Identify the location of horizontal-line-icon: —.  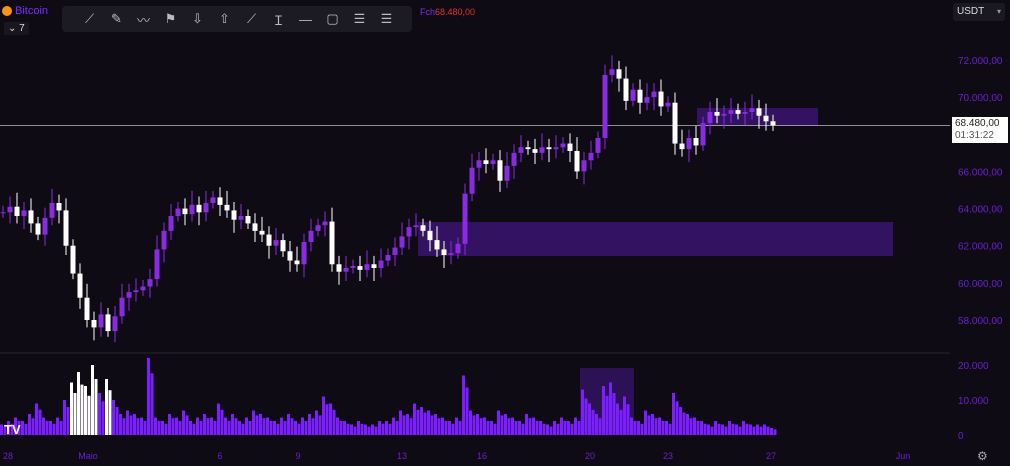
(305, 19).